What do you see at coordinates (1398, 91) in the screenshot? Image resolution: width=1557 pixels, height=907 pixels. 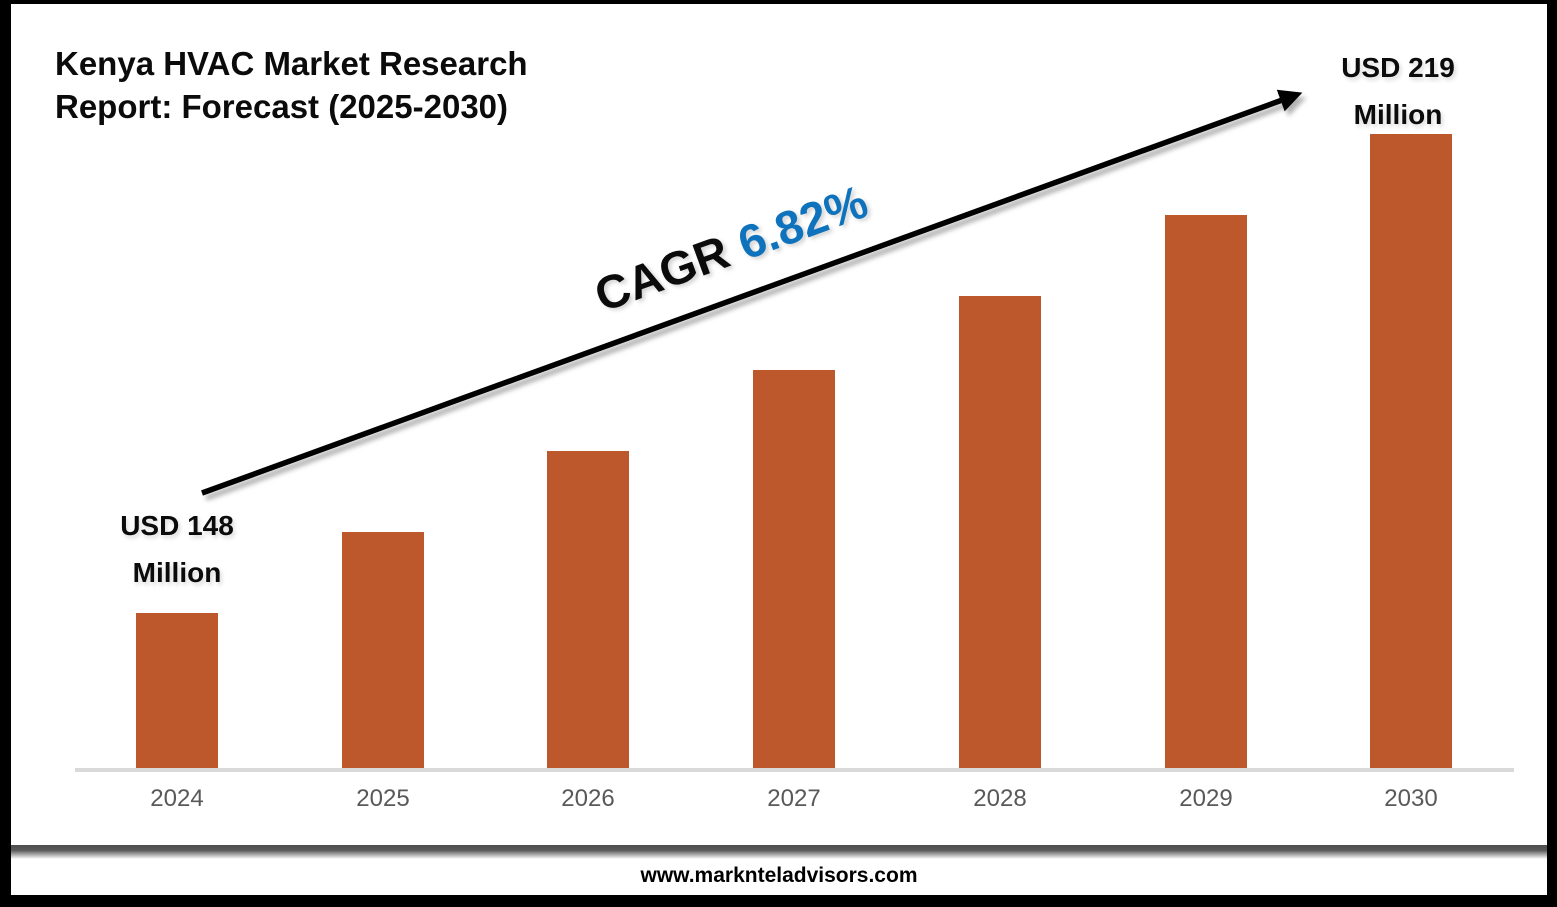 I see `last-bar-value-label: USD 219 Million` at bounding box center [1398, 91].